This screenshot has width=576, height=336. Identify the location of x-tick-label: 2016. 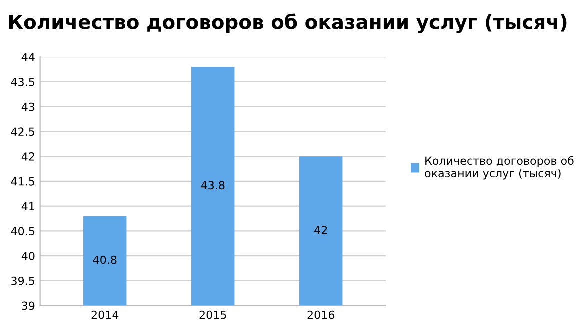
(321, 315).